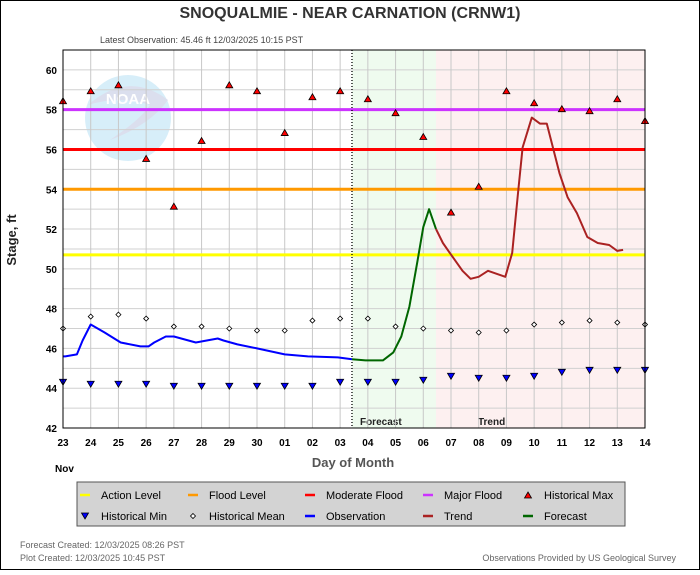  Describe the element at coordinates (11, 240) in the screenshot. I see `y-axis-label: Stage, ft` at that location.